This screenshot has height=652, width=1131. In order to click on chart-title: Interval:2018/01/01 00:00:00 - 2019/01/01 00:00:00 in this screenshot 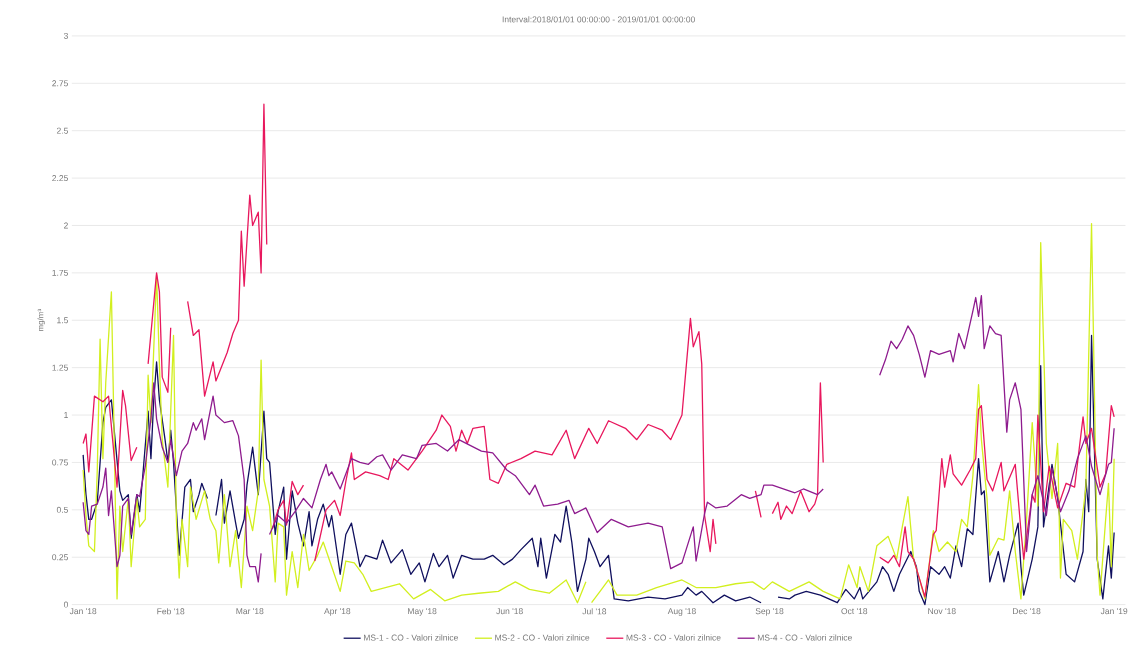, I will do `click(598, 19)`.